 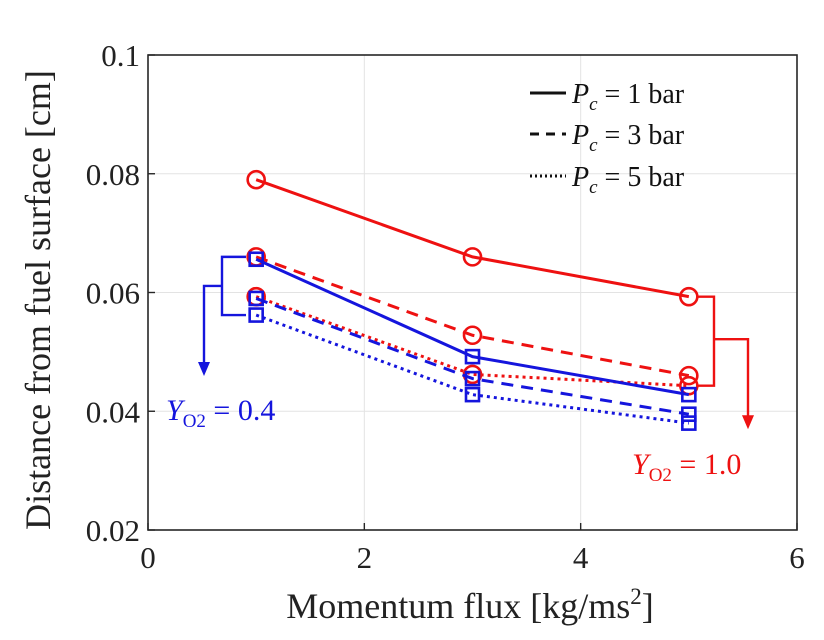 What do you see at coordinates (38, 300) in the screenshot?
I see `y-axis-title: Distance from fuel surface [cm]` at bounding box center [38, 300].